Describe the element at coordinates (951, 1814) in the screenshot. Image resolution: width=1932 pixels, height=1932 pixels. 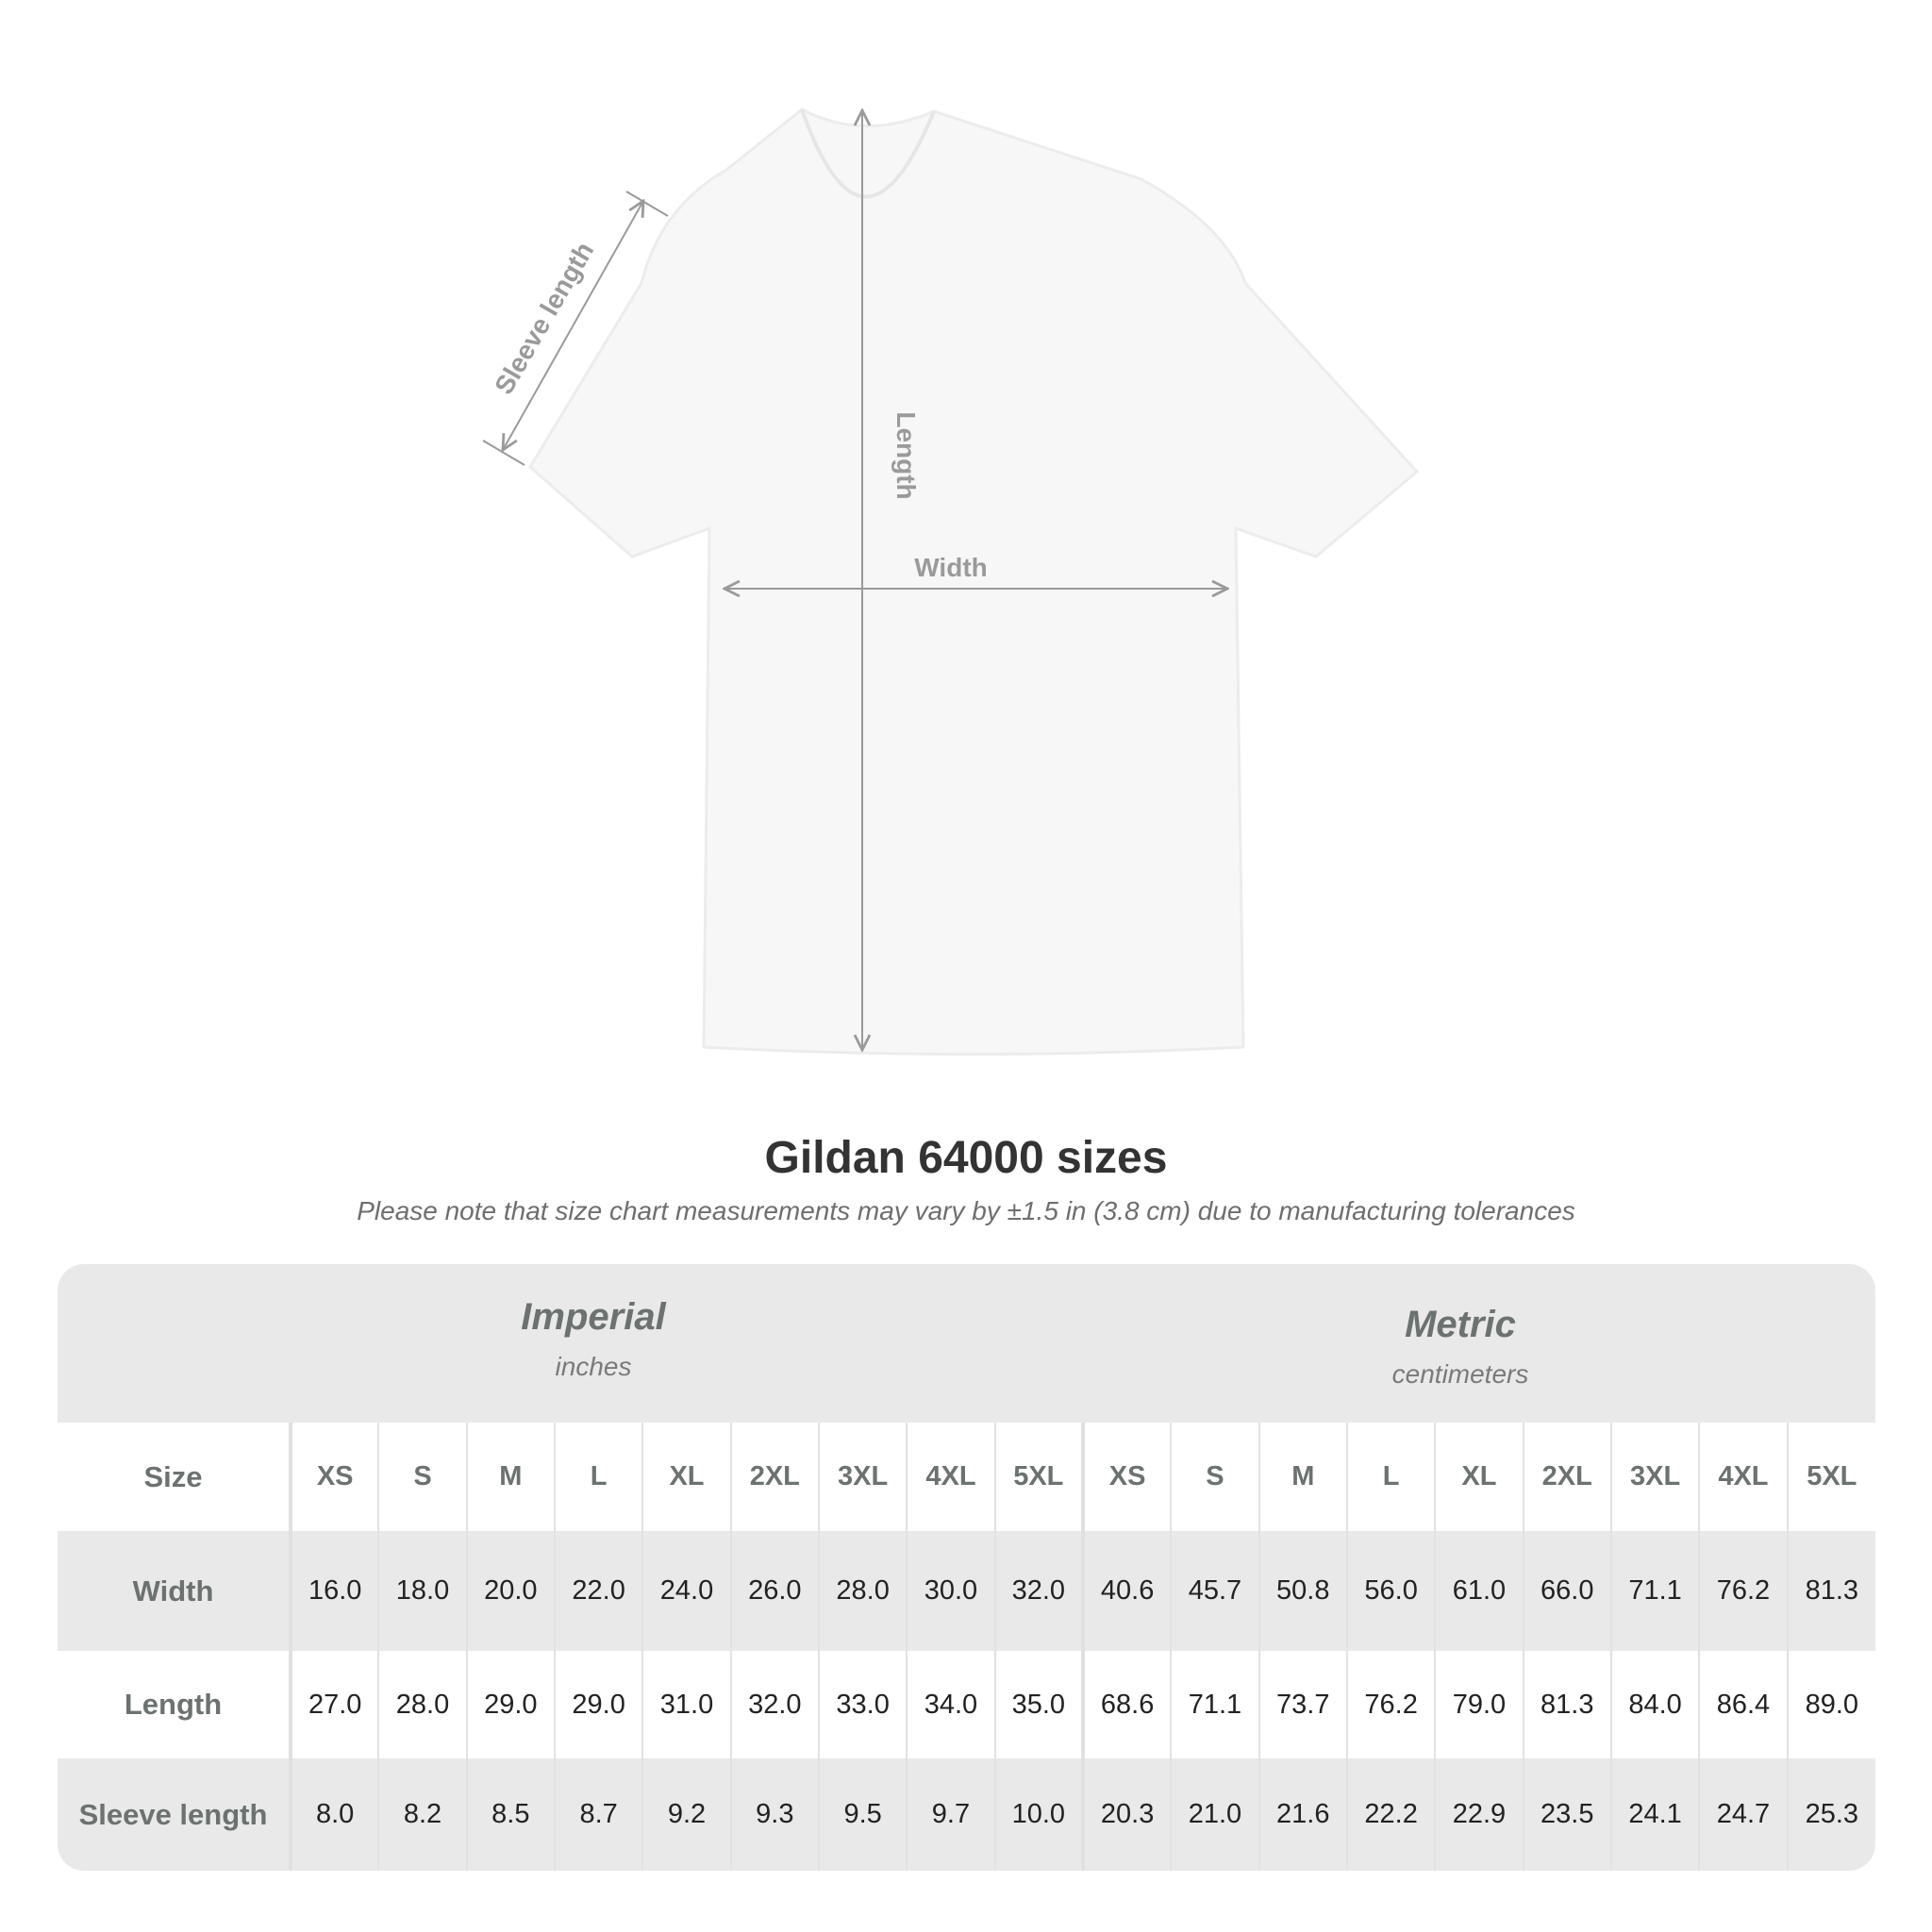
I see `measurement-cell: 9.7` at that location.